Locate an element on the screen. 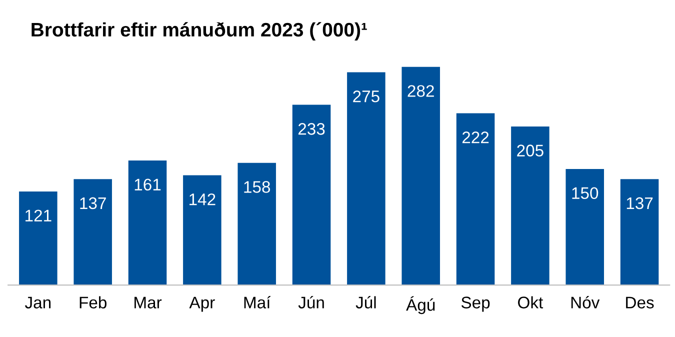 The height and width of the screenshot is (337, 675). x-tick-label: Jan is located at coordinates (37, 302).